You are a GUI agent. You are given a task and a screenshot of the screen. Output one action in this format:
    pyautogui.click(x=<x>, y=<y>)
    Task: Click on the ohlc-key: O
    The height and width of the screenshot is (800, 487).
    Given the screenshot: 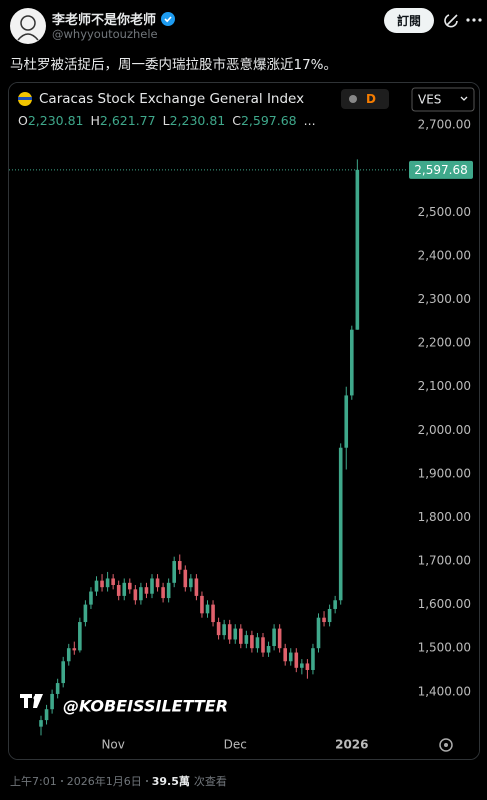 What is the action you would take?
    pyautogui.click(x=23, y=120)
    